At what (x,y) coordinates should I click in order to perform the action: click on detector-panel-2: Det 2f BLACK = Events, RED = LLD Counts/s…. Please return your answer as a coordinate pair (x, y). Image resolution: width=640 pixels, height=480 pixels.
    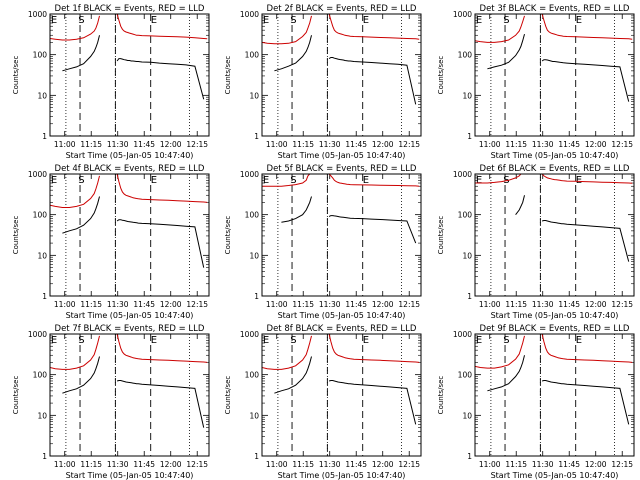
    Looking at the image, I should click on (323, 82).